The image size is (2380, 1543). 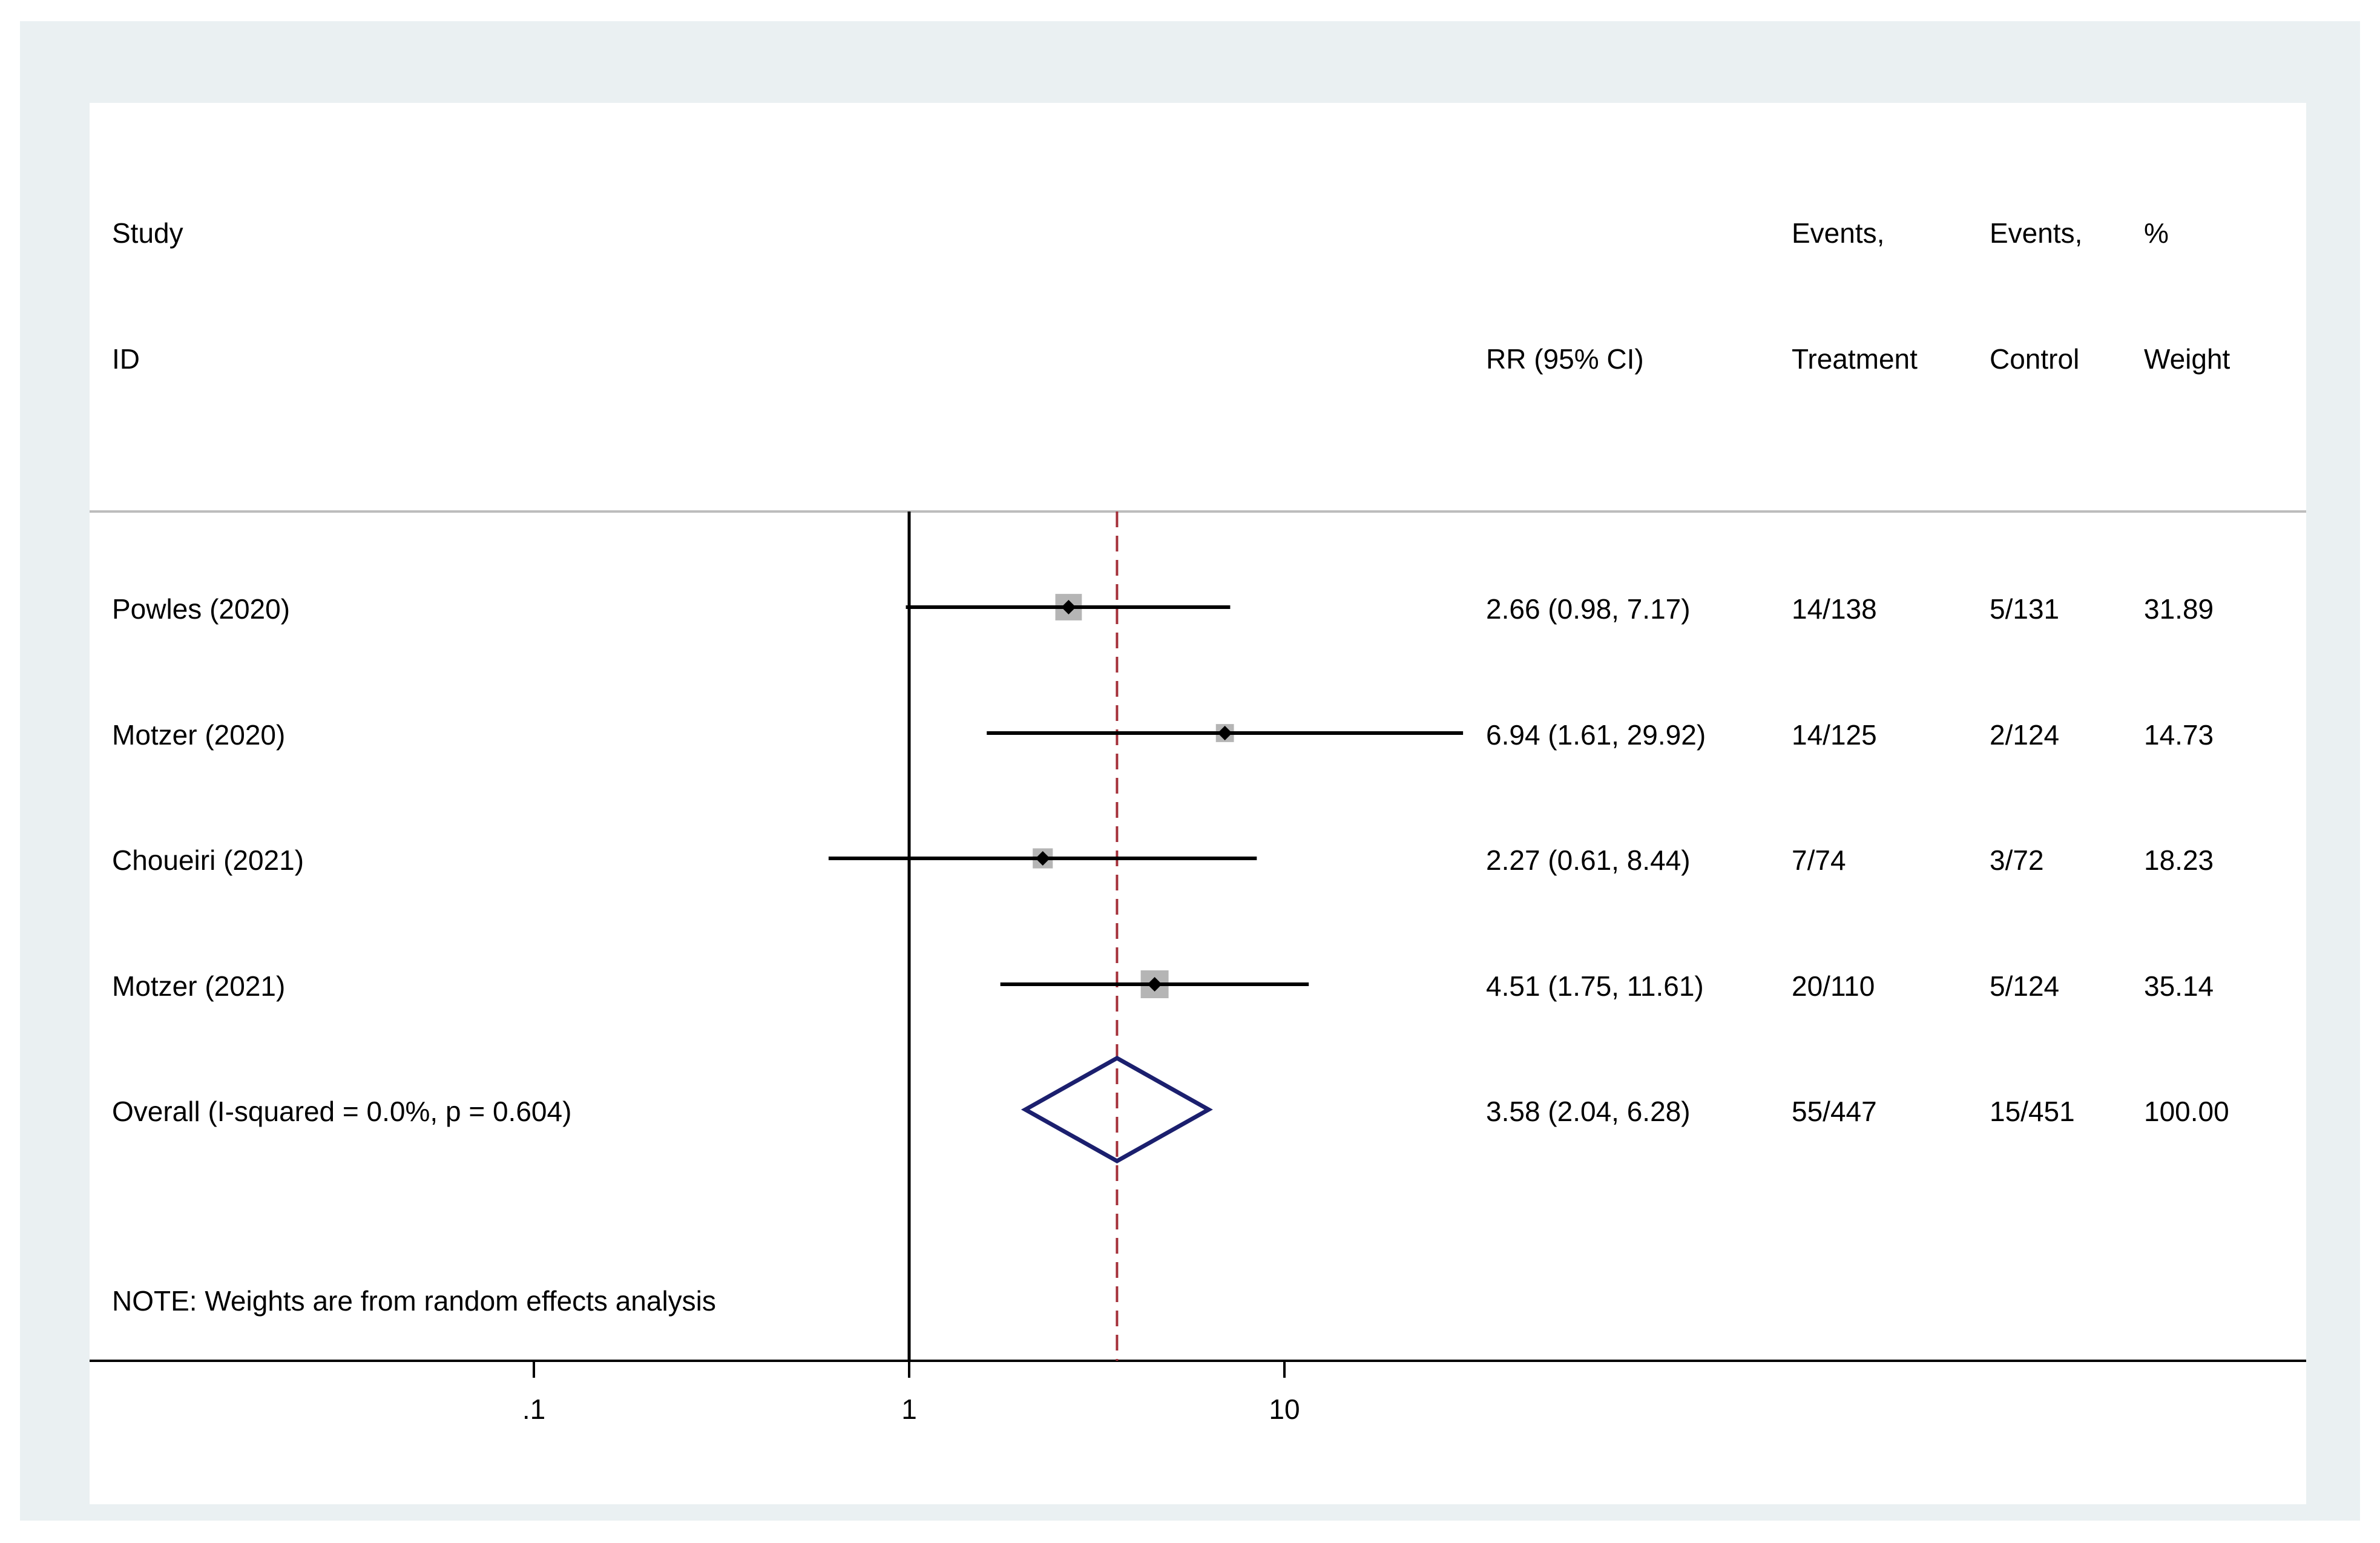 I want to click on study-events-control: 2/124, so click(x=2025, y=735).